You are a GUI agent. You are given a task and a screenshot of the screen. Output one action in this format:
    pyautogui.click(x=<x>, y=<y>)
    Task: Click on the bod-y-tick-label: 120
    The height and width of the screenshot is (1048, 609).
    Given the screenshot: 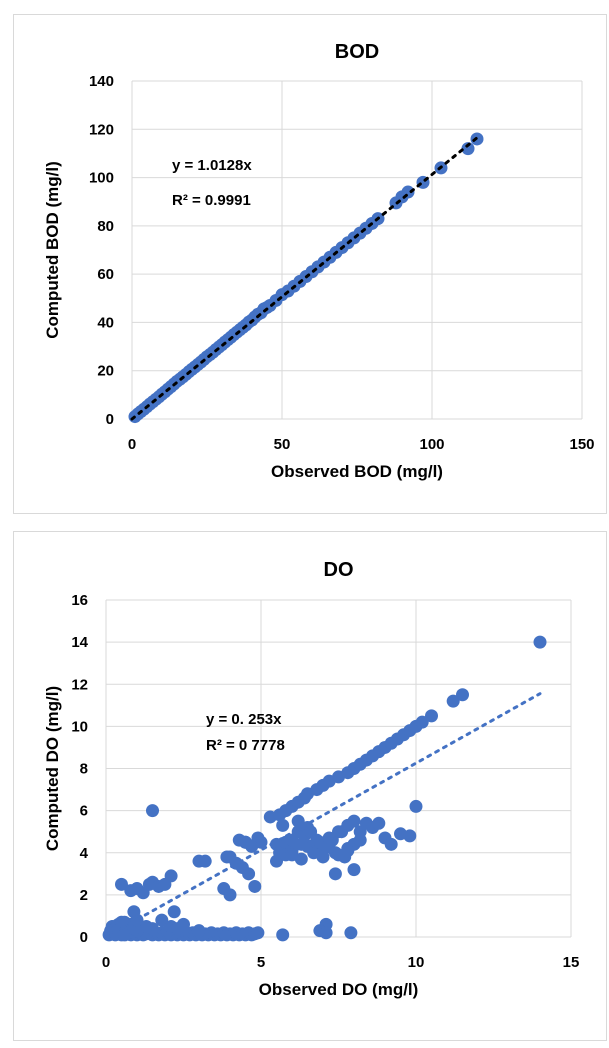 What is the action you would take?
    pyautogui.click(x=101, y=129)
    